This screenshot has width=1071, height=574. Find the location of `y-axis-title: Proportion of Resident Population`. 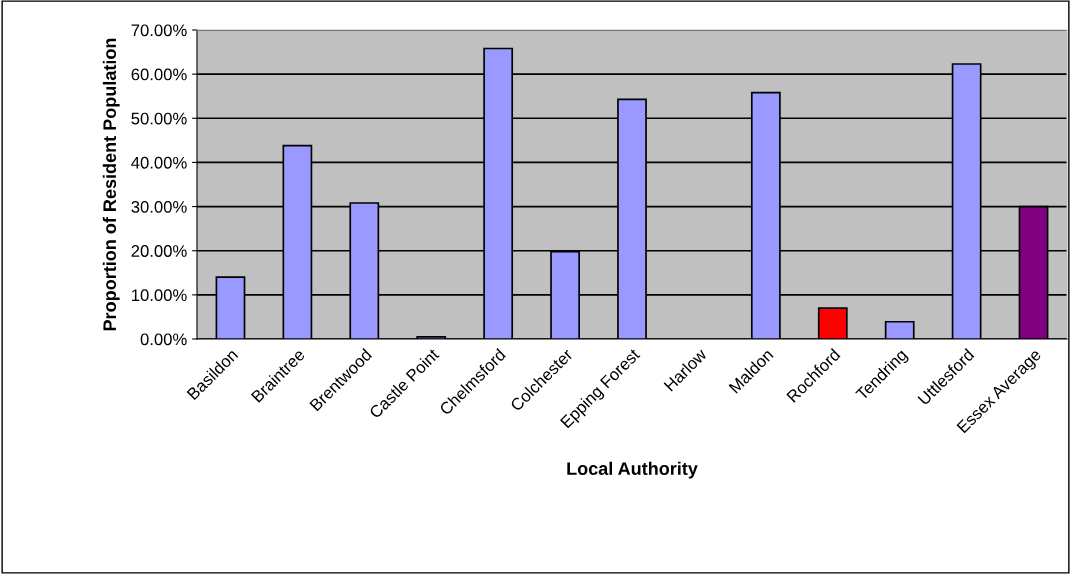

y-axis-title: Proportion of Resident Population is located at coordinates (111, 184).